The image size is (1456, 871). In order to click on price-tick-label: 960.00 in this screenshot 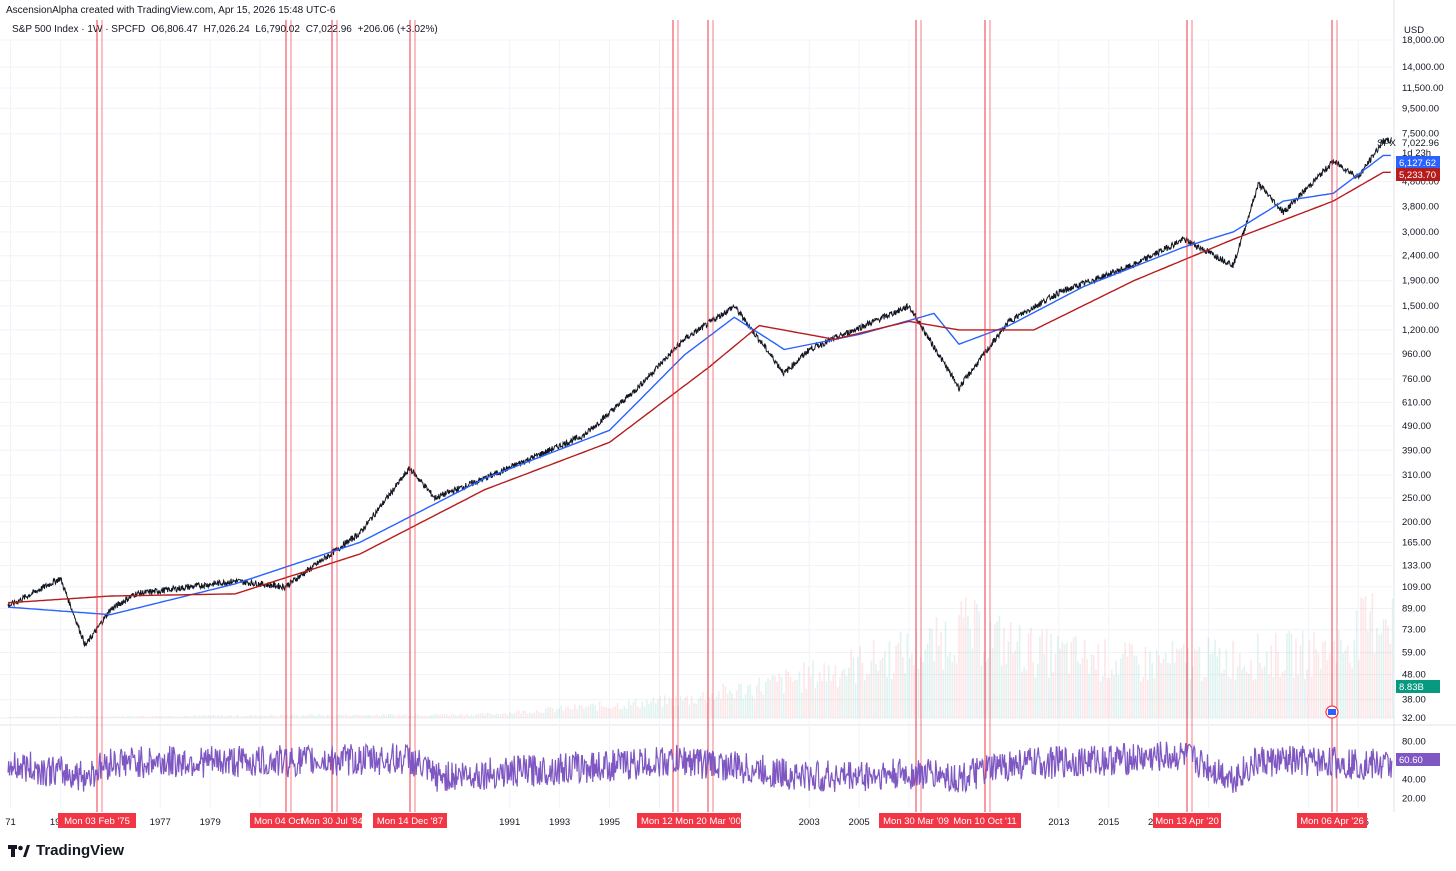, I will do `click(1416, 354)`.